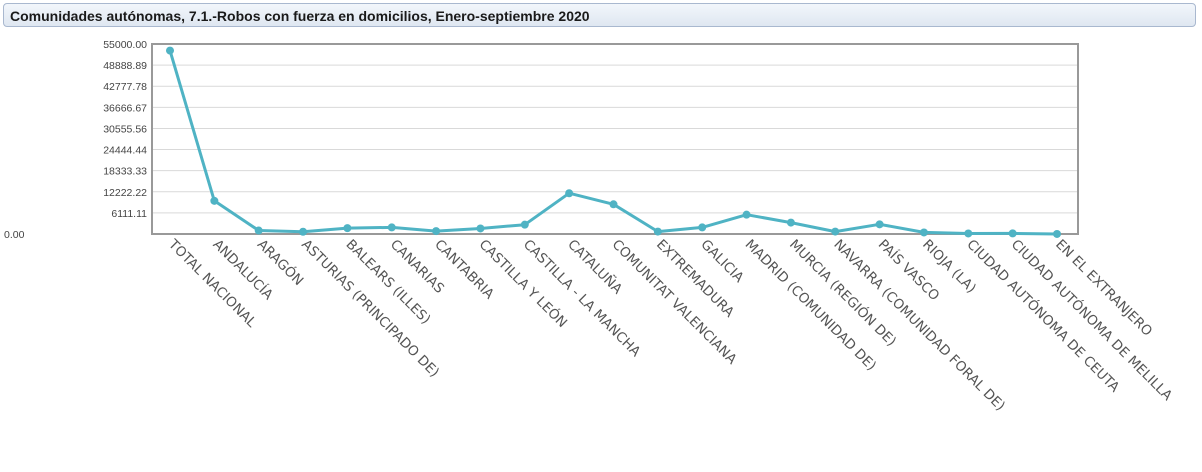 The image size is (1202, 472). What do you see at coordinates (125, 45) in the screenshot?
I see `y-tick-label: 55000.00` at bounding box center [125, 45].